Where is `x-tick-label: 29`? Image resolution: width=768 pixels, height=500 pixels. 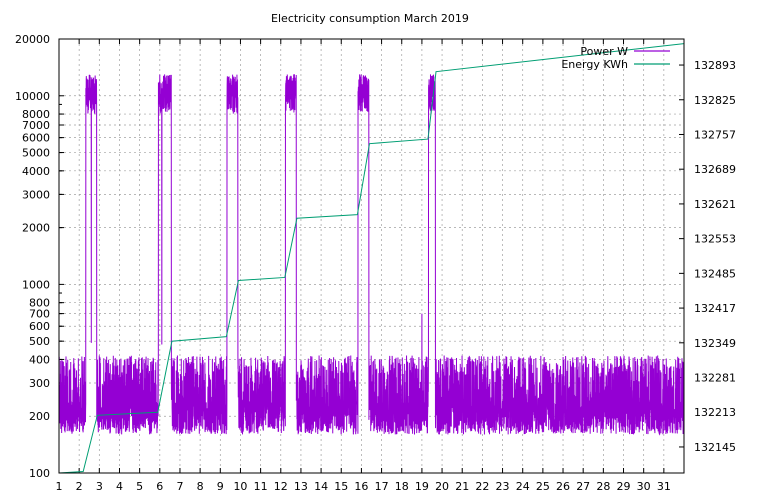 x-tick-label: 29 is located at coordinates (624, 486).